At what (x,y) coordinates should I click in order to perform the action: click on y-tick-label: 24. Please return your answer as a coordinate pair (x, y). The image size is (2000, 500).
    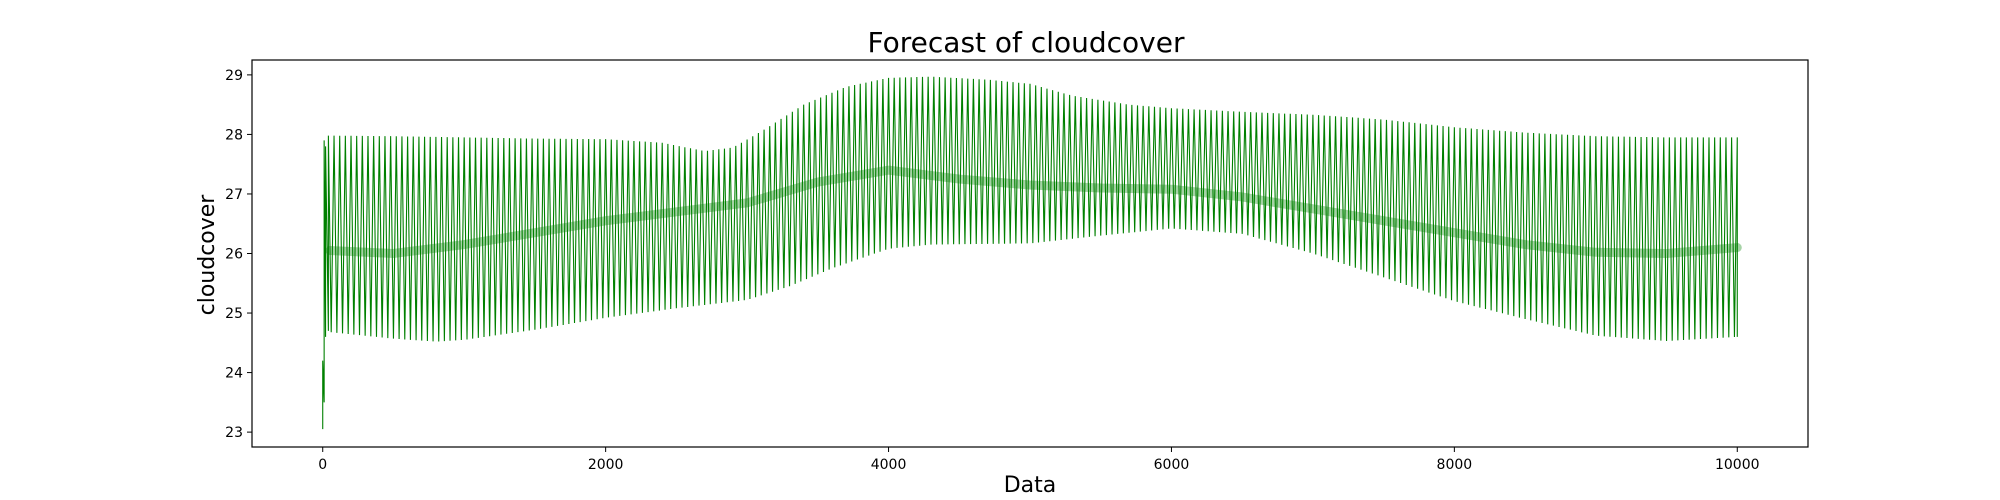
    Looking at the image, I should click on (234, 374).